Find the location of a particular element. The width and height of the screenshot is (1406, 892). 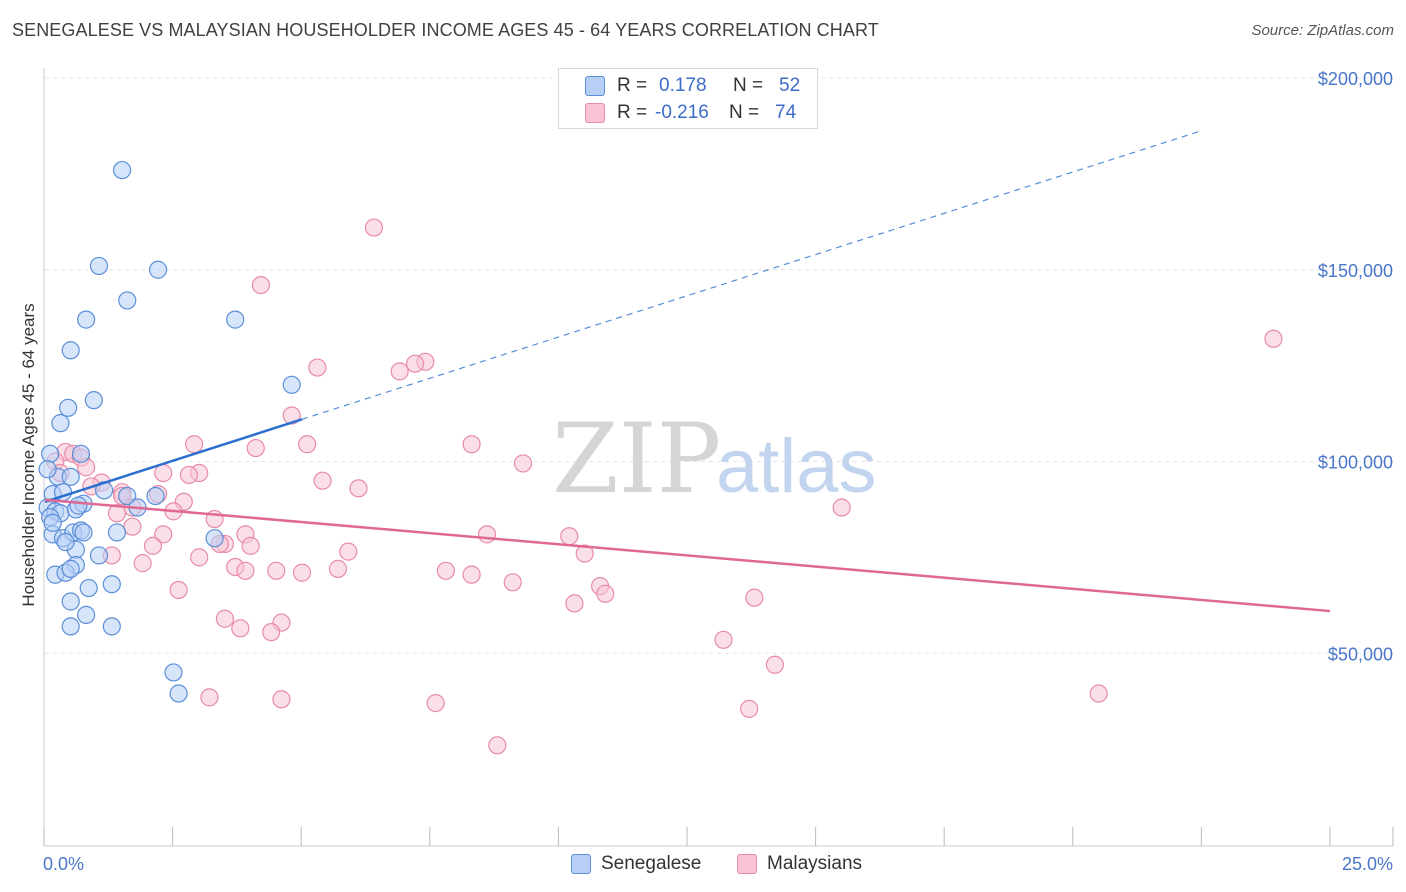

malaysians-trend-line is located at coordinates (687, 555).